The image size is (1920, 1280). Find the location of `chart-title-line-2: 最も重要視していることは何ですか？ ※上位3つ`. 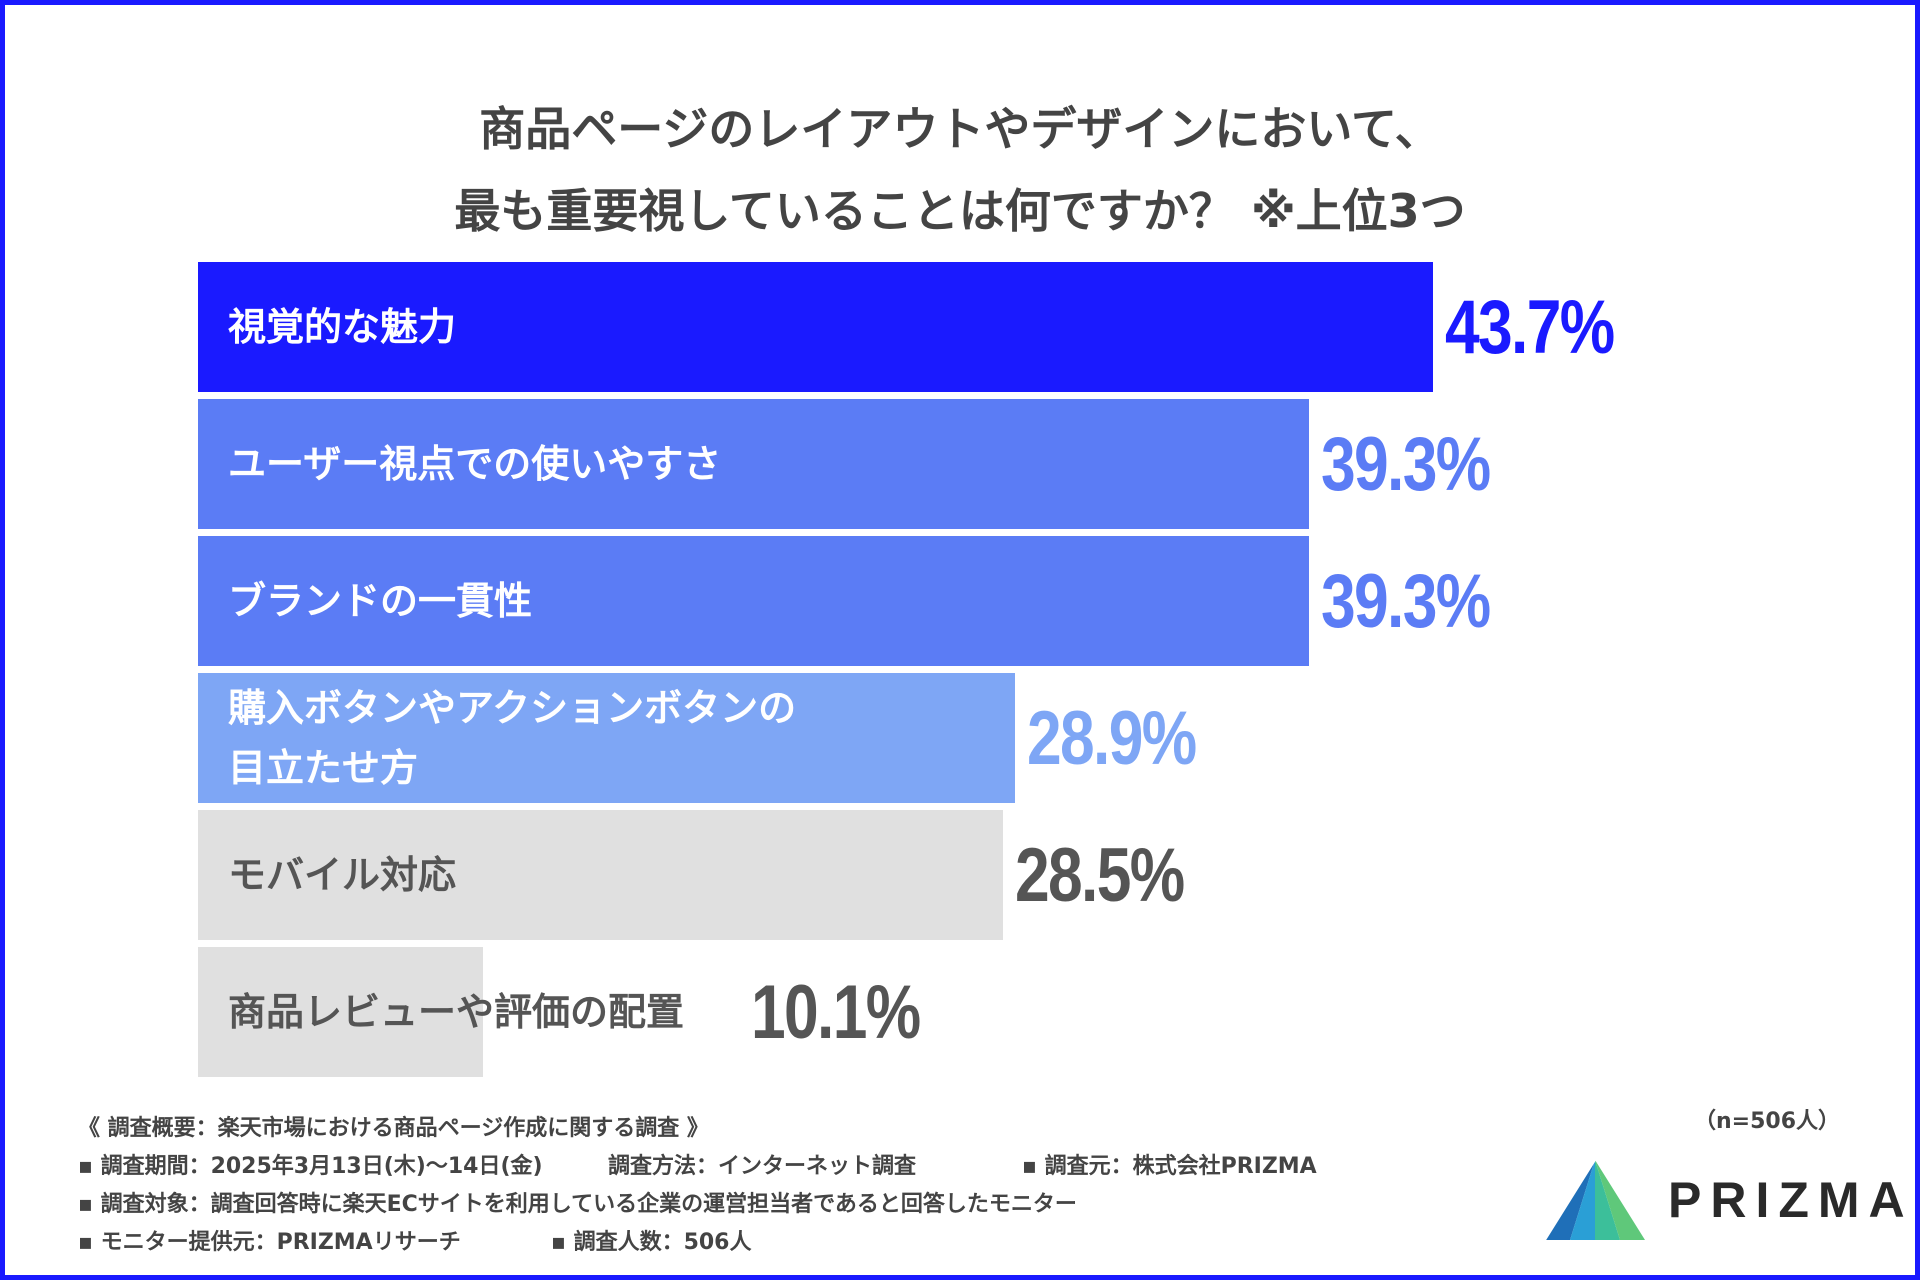

chart-title-line-2: 最も重要視していることは何ですか？ ※上位3つ is located at coordinates (960, 211).